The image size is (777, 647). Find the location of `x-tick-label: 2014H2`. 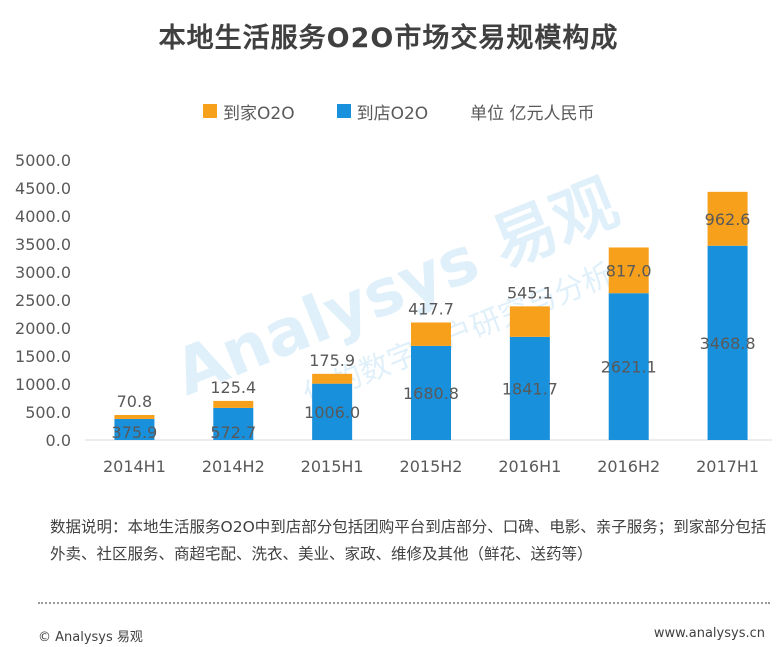

x-tick-label: 2014H2 is located at coordinates (233, 466).